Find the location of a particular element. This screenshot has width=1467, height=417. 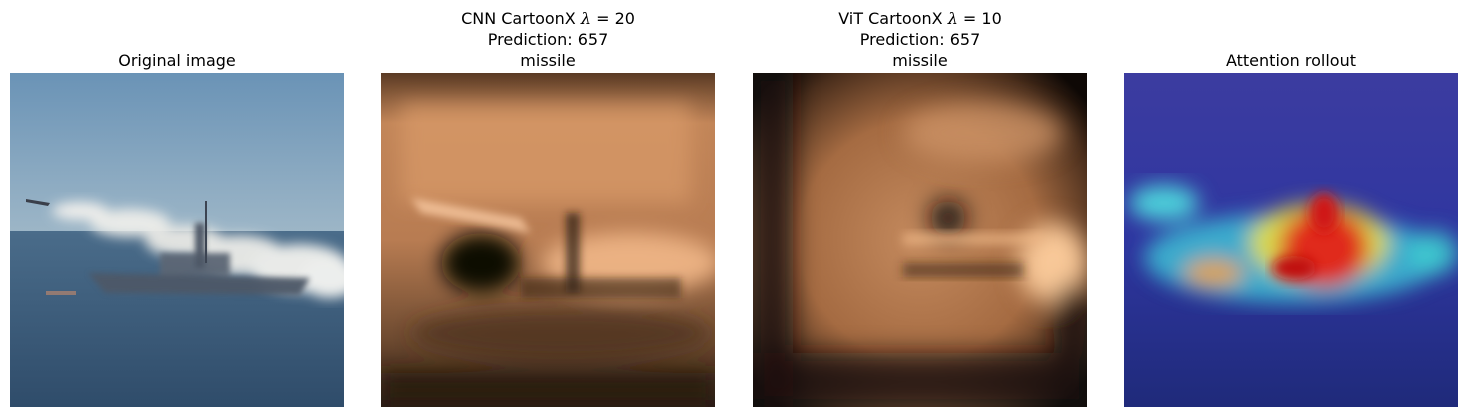

title-prefix: ViT CartoonX is located at coordinates (893, 18).